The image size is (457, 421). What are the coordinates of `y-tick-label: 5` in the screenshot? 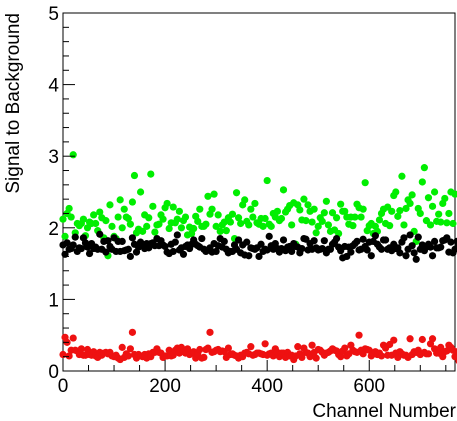 It's located at (53, 14).